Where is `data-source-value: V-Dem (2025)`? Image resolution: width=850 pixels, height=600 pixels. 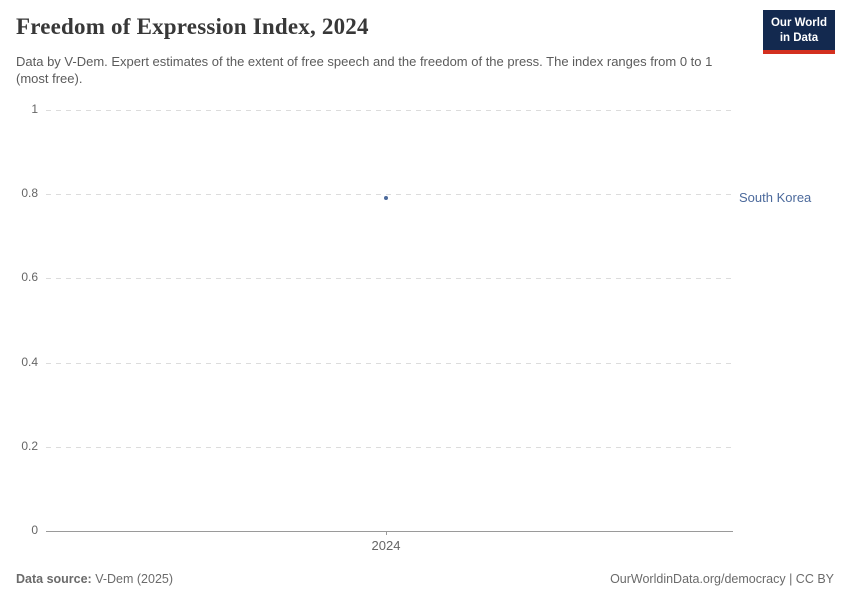
data-source-value: V-Dem (2025) is located at coordinates (134, 579).